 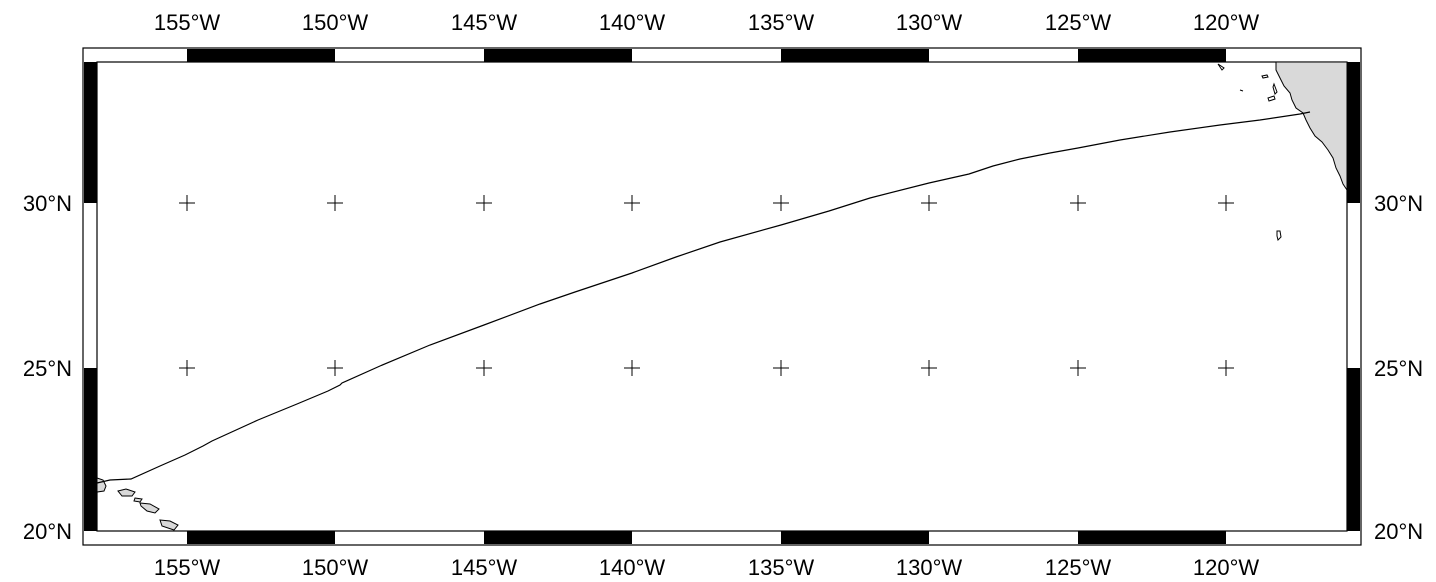 What do you see at coordinates (632, 22) in the screenshot?
I see `lon-label-top: 140°W` at bounding box center [632, 22].